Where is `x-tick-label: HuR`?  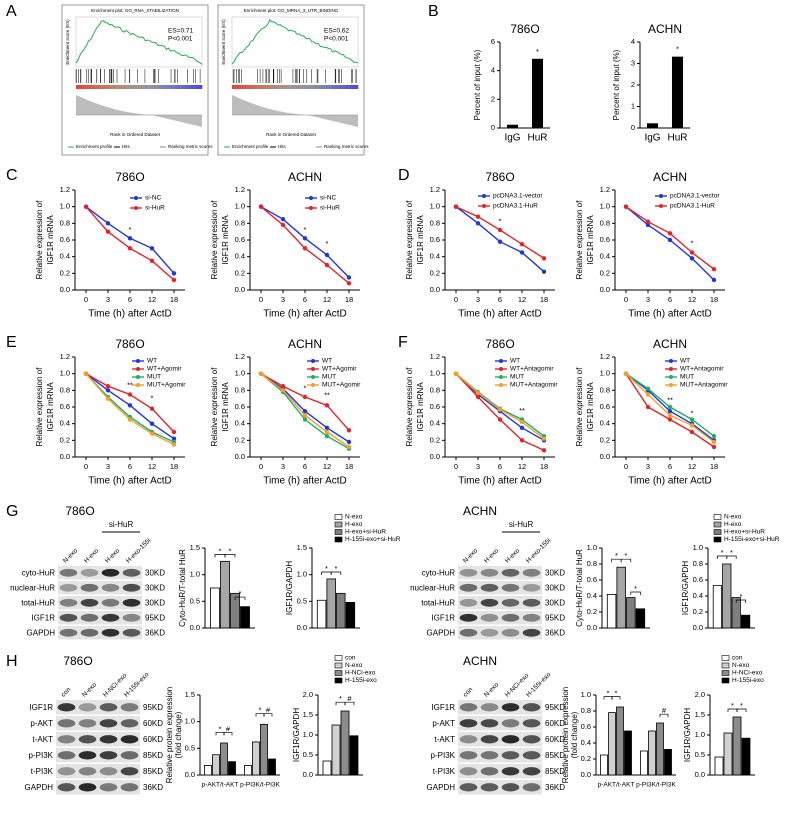 x-tick-label: HuR is located at coordinates (677, 138).